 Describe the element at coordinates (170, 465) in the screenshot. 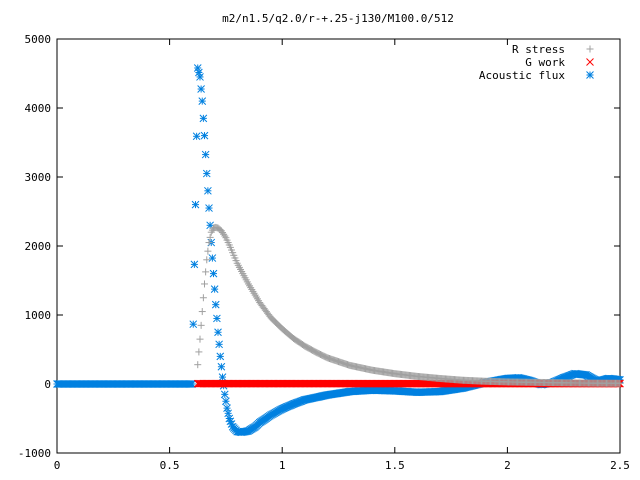

I see `x-tick-label: 0.5` at that location.